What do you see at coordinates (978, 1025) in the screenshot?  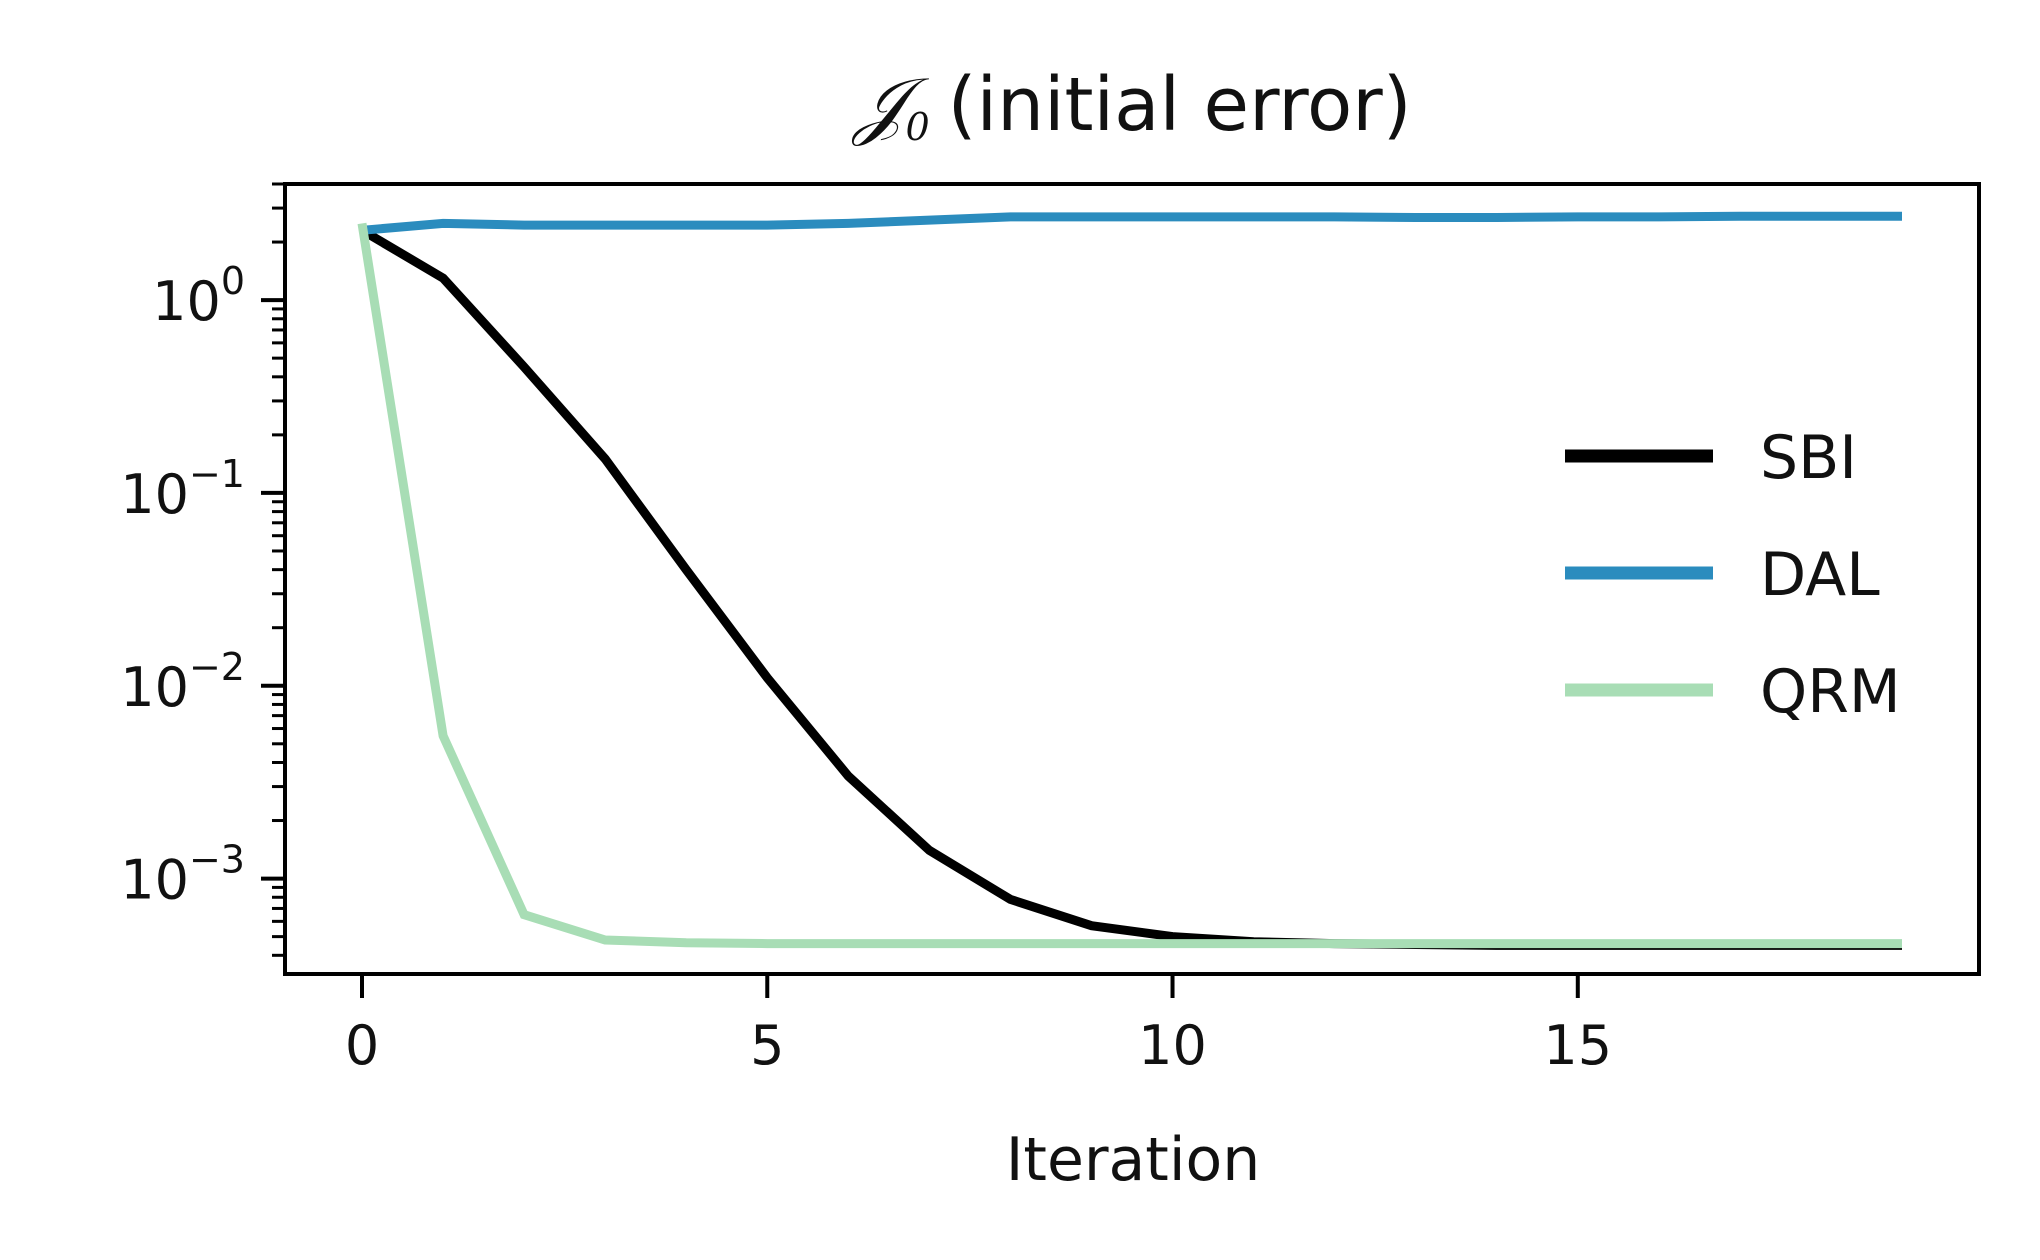 I see `x-axis-ticks: 0 5 10 15` at bounding box center [978, 1025].